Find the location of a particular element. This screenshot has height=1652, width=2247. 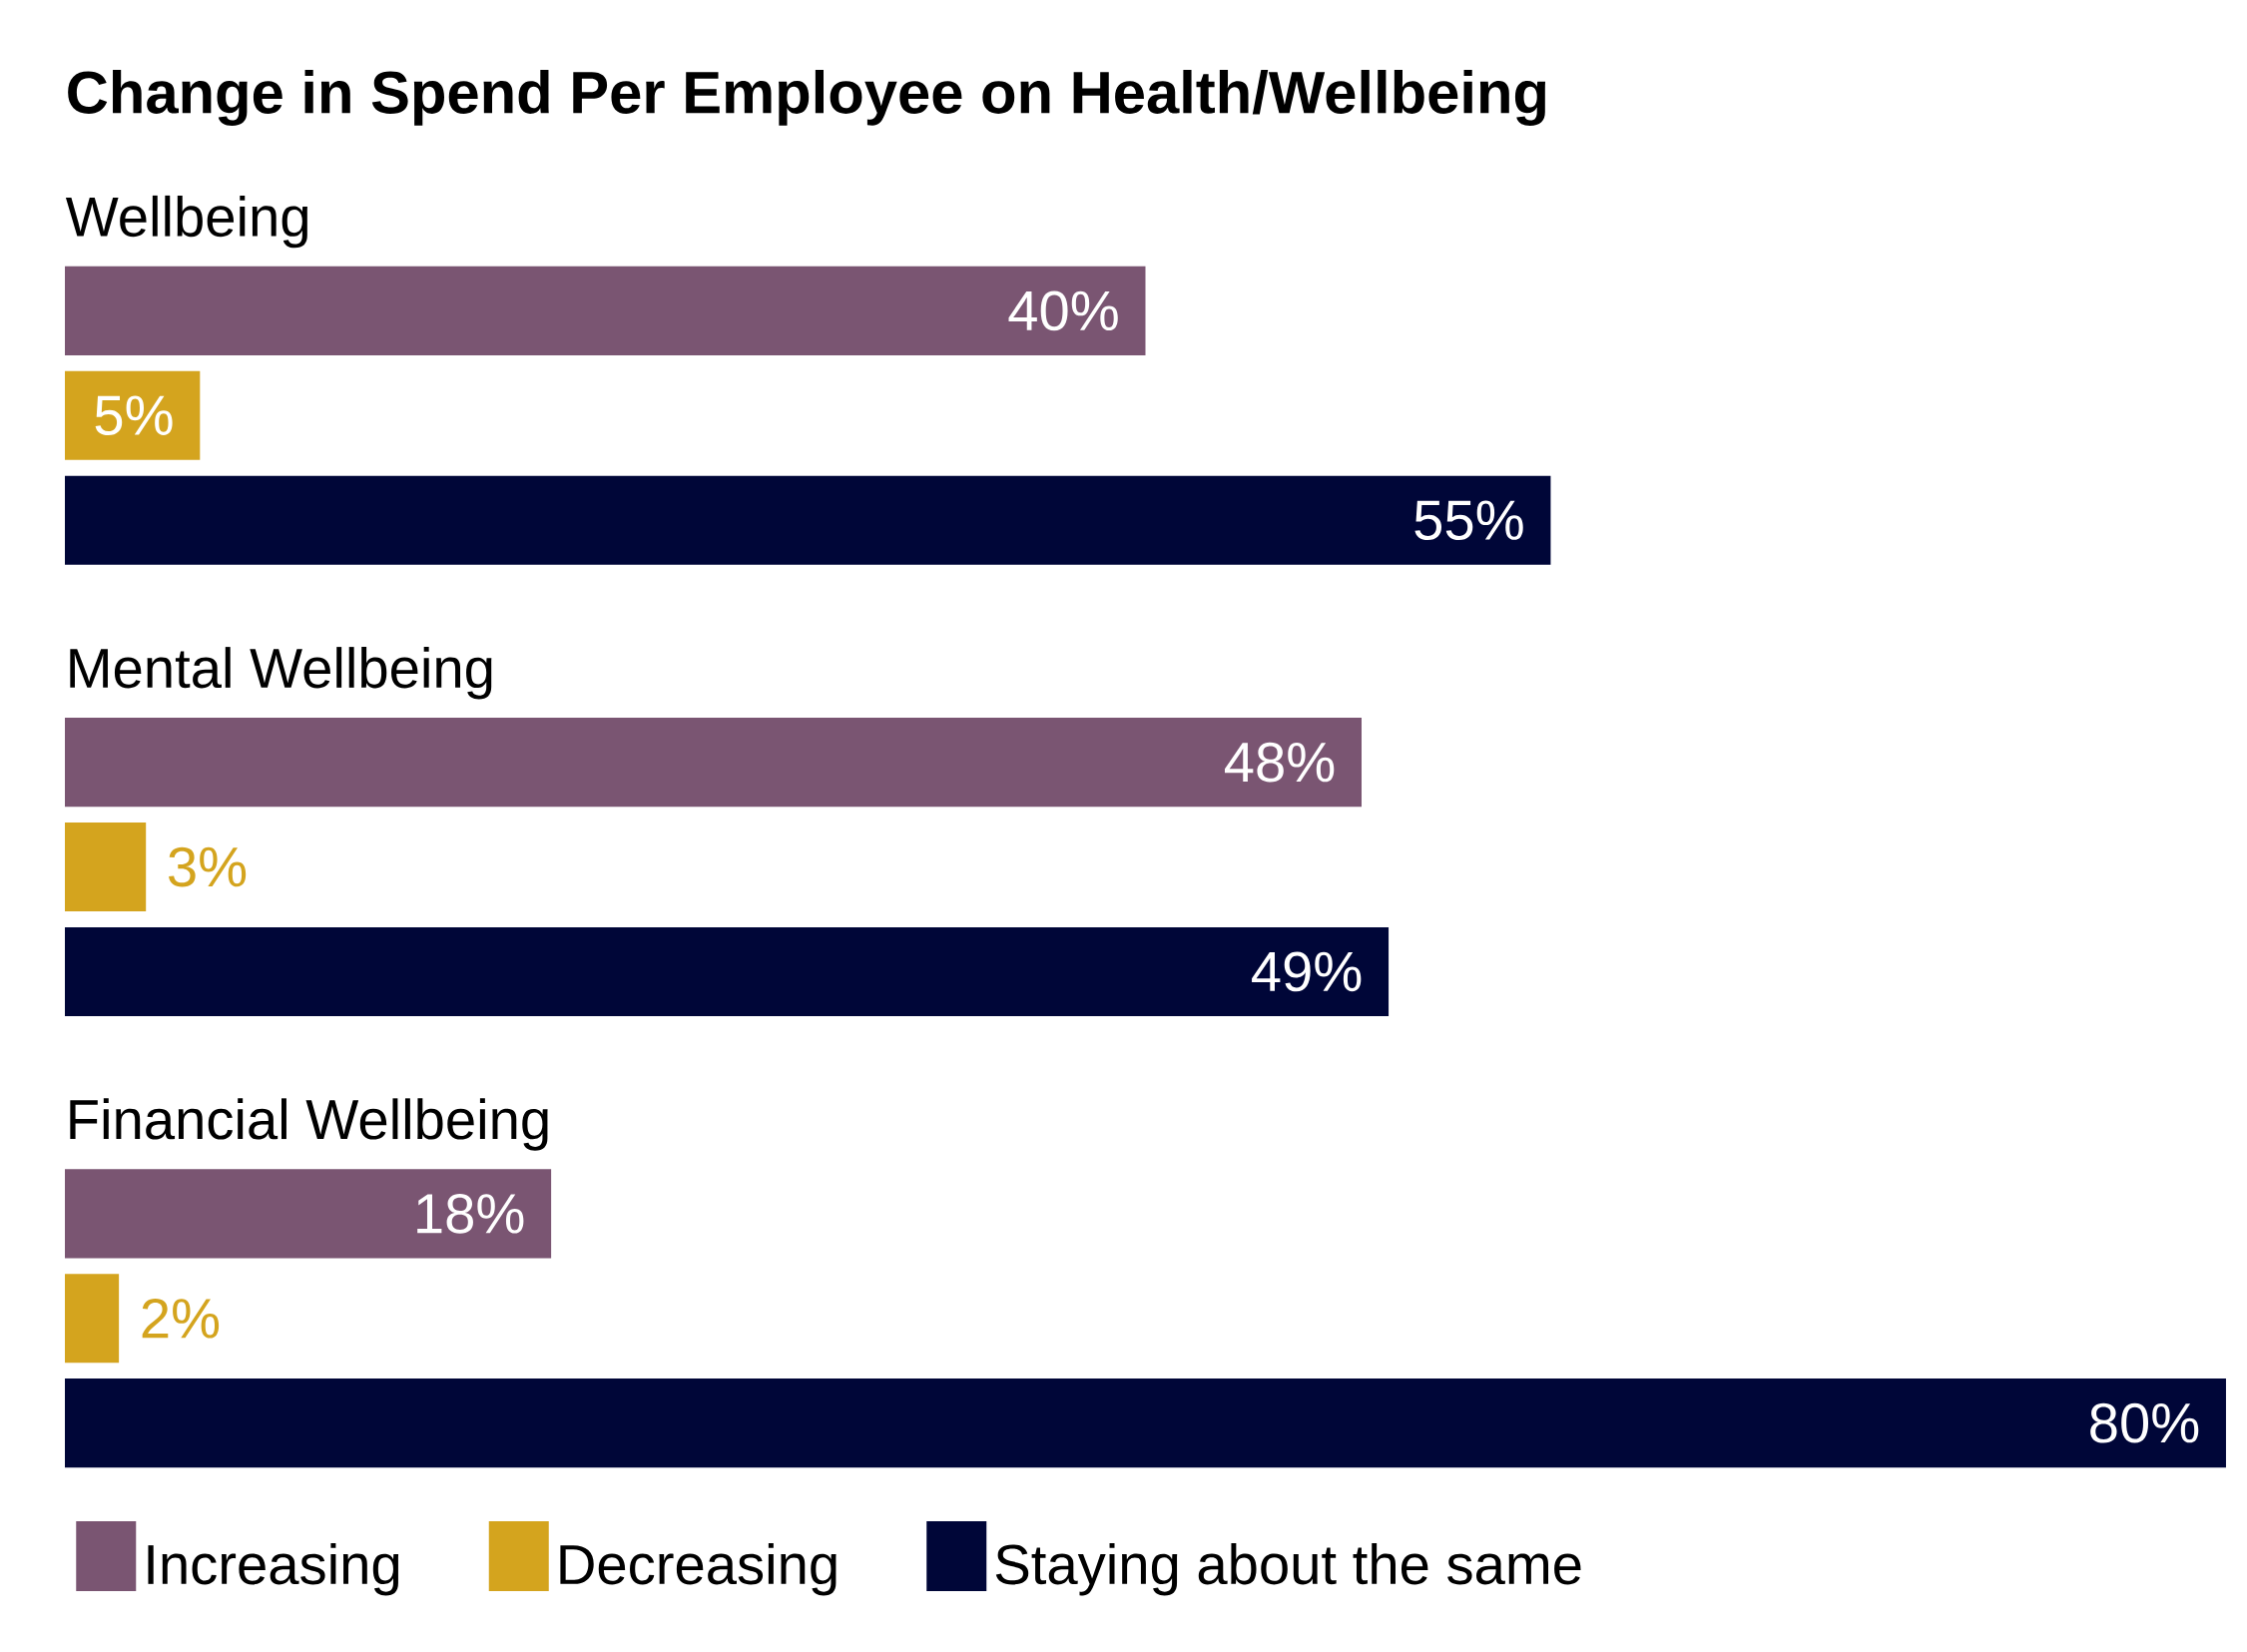

data-label: 48% is located at coordinates (1280, 762).